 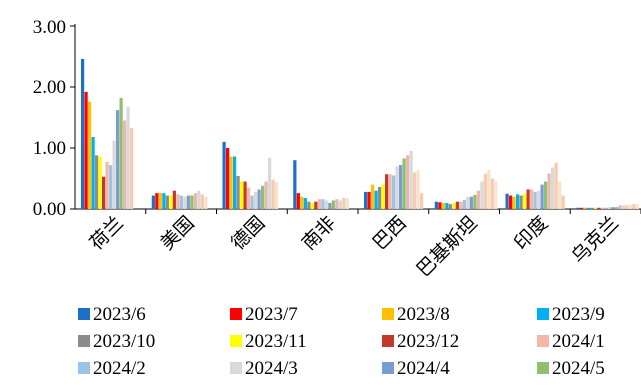 I want to click on x-tick-label: 荷兰, so click(x=106, y=233).